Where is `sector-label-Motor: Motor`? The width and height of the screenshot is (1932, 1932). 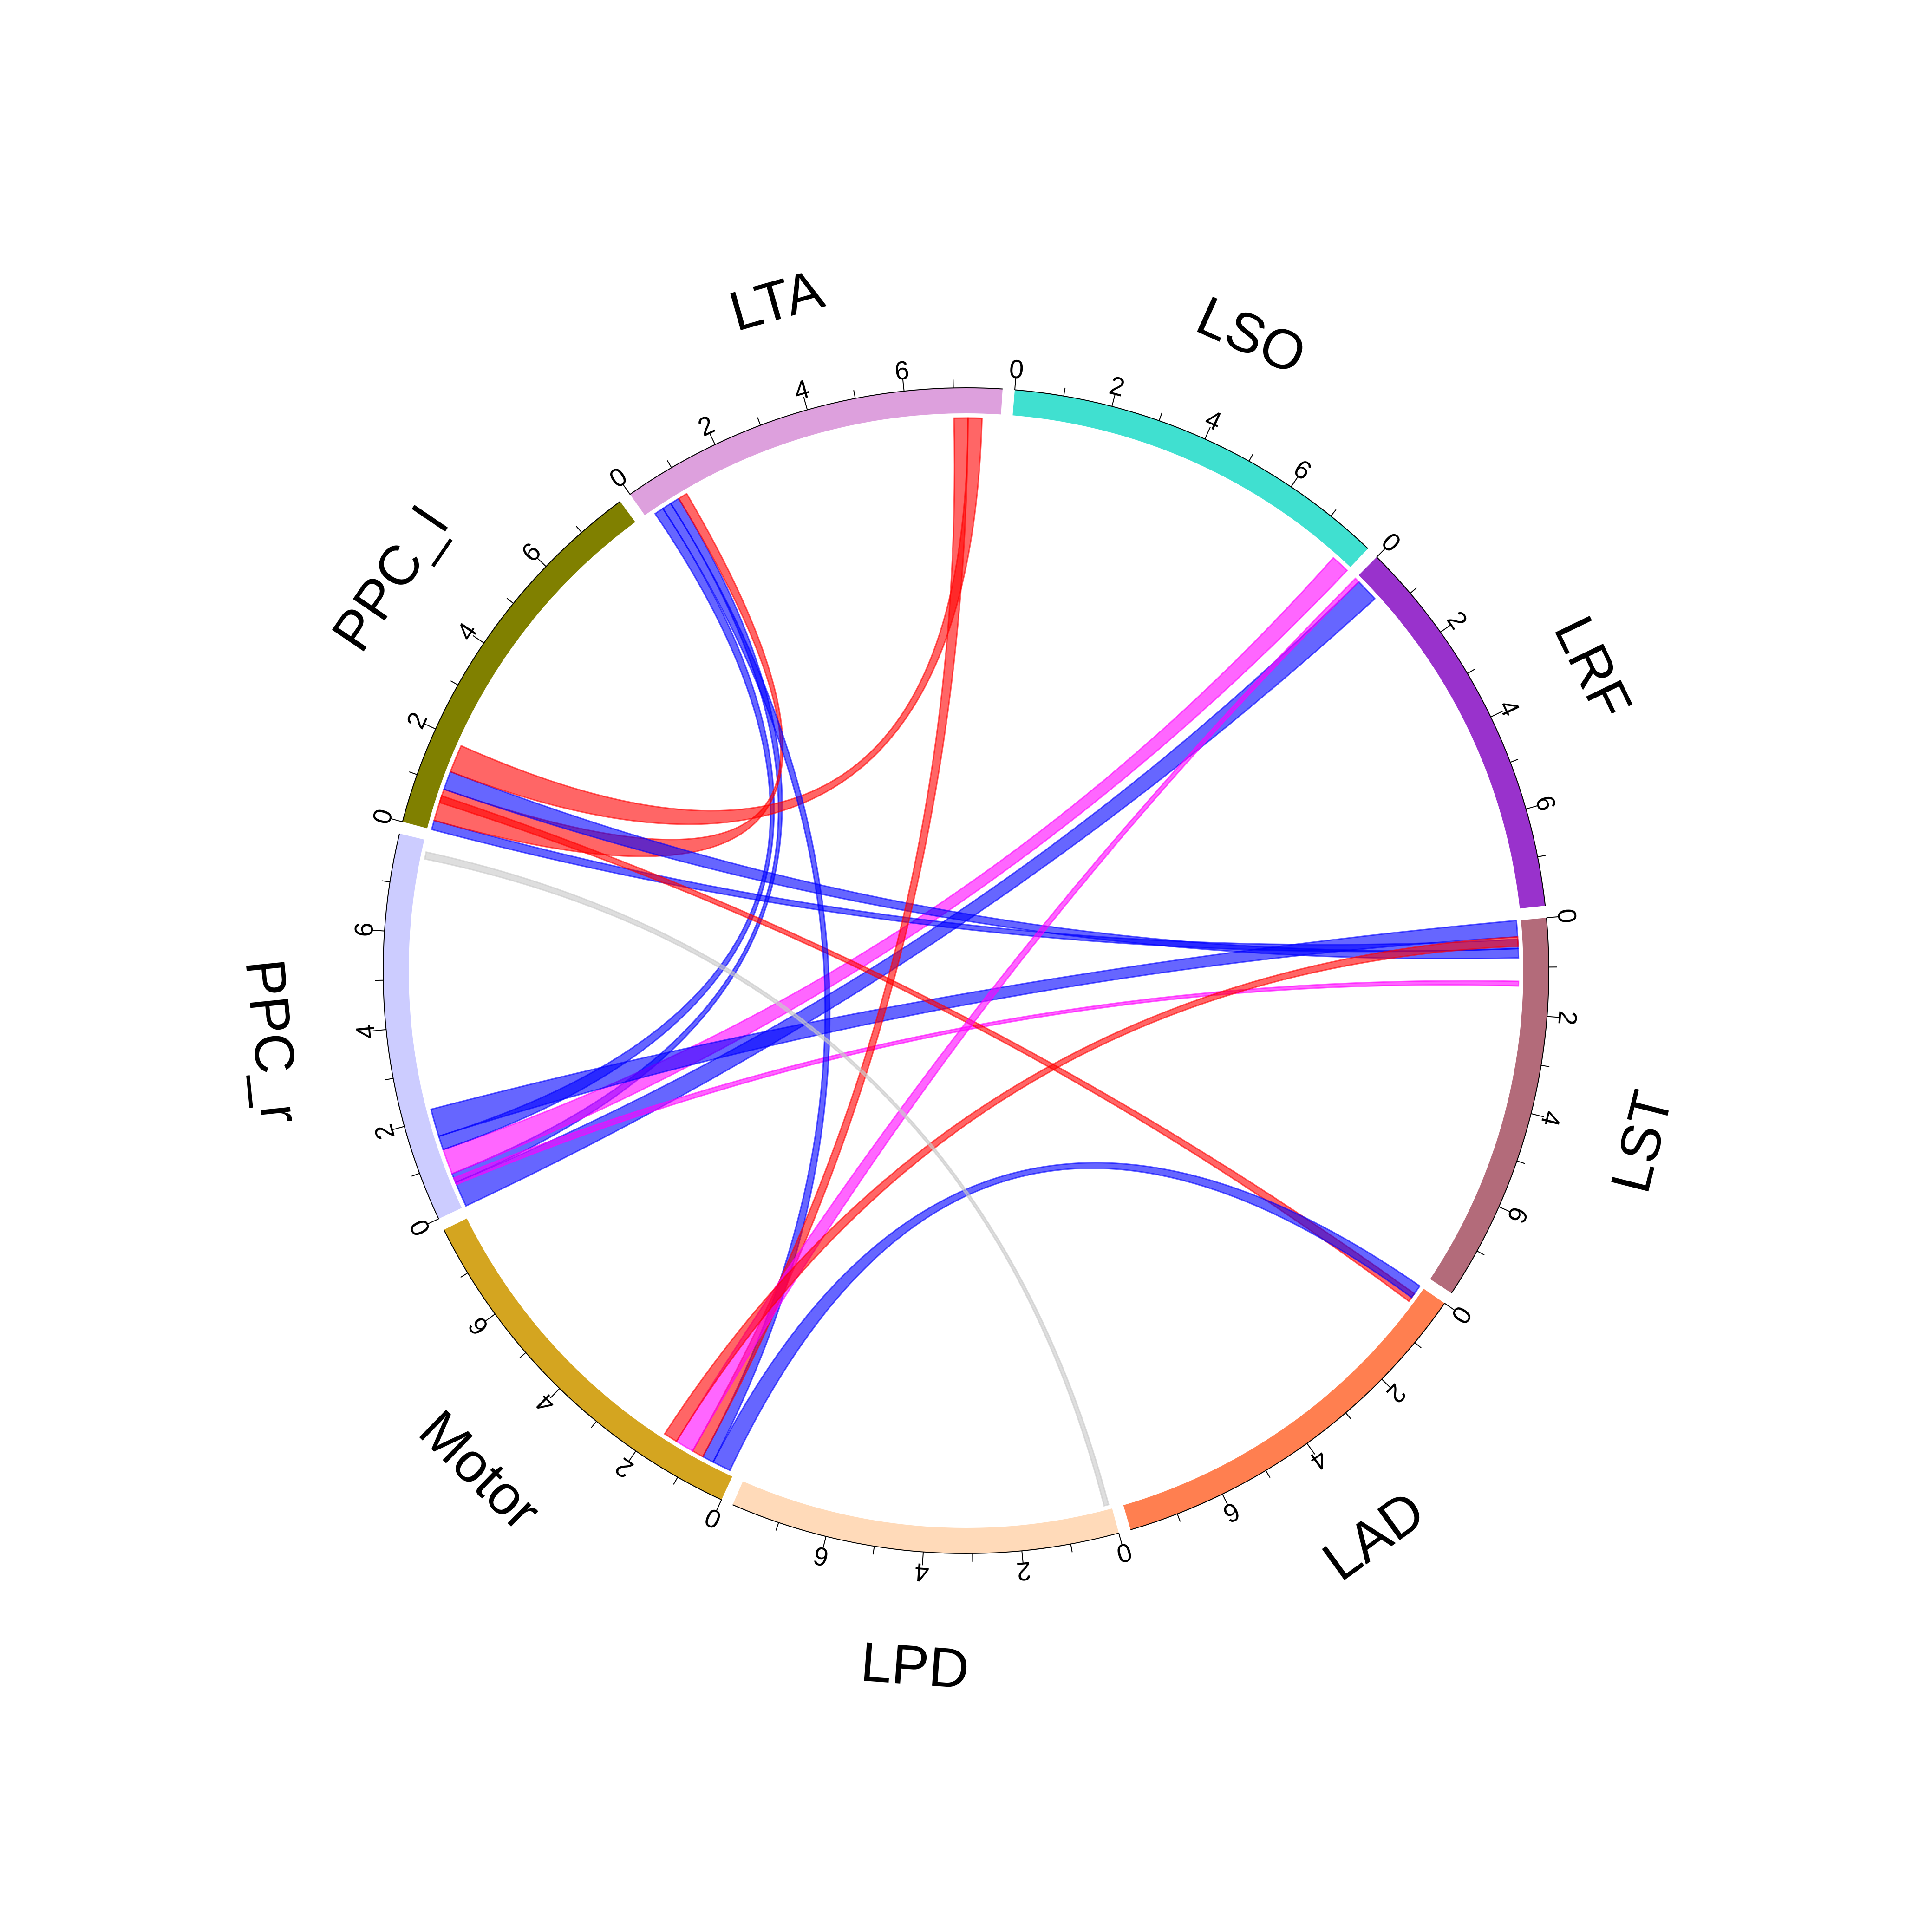 sector-label-Motor: Motor is located at coordinates (480, 1470).